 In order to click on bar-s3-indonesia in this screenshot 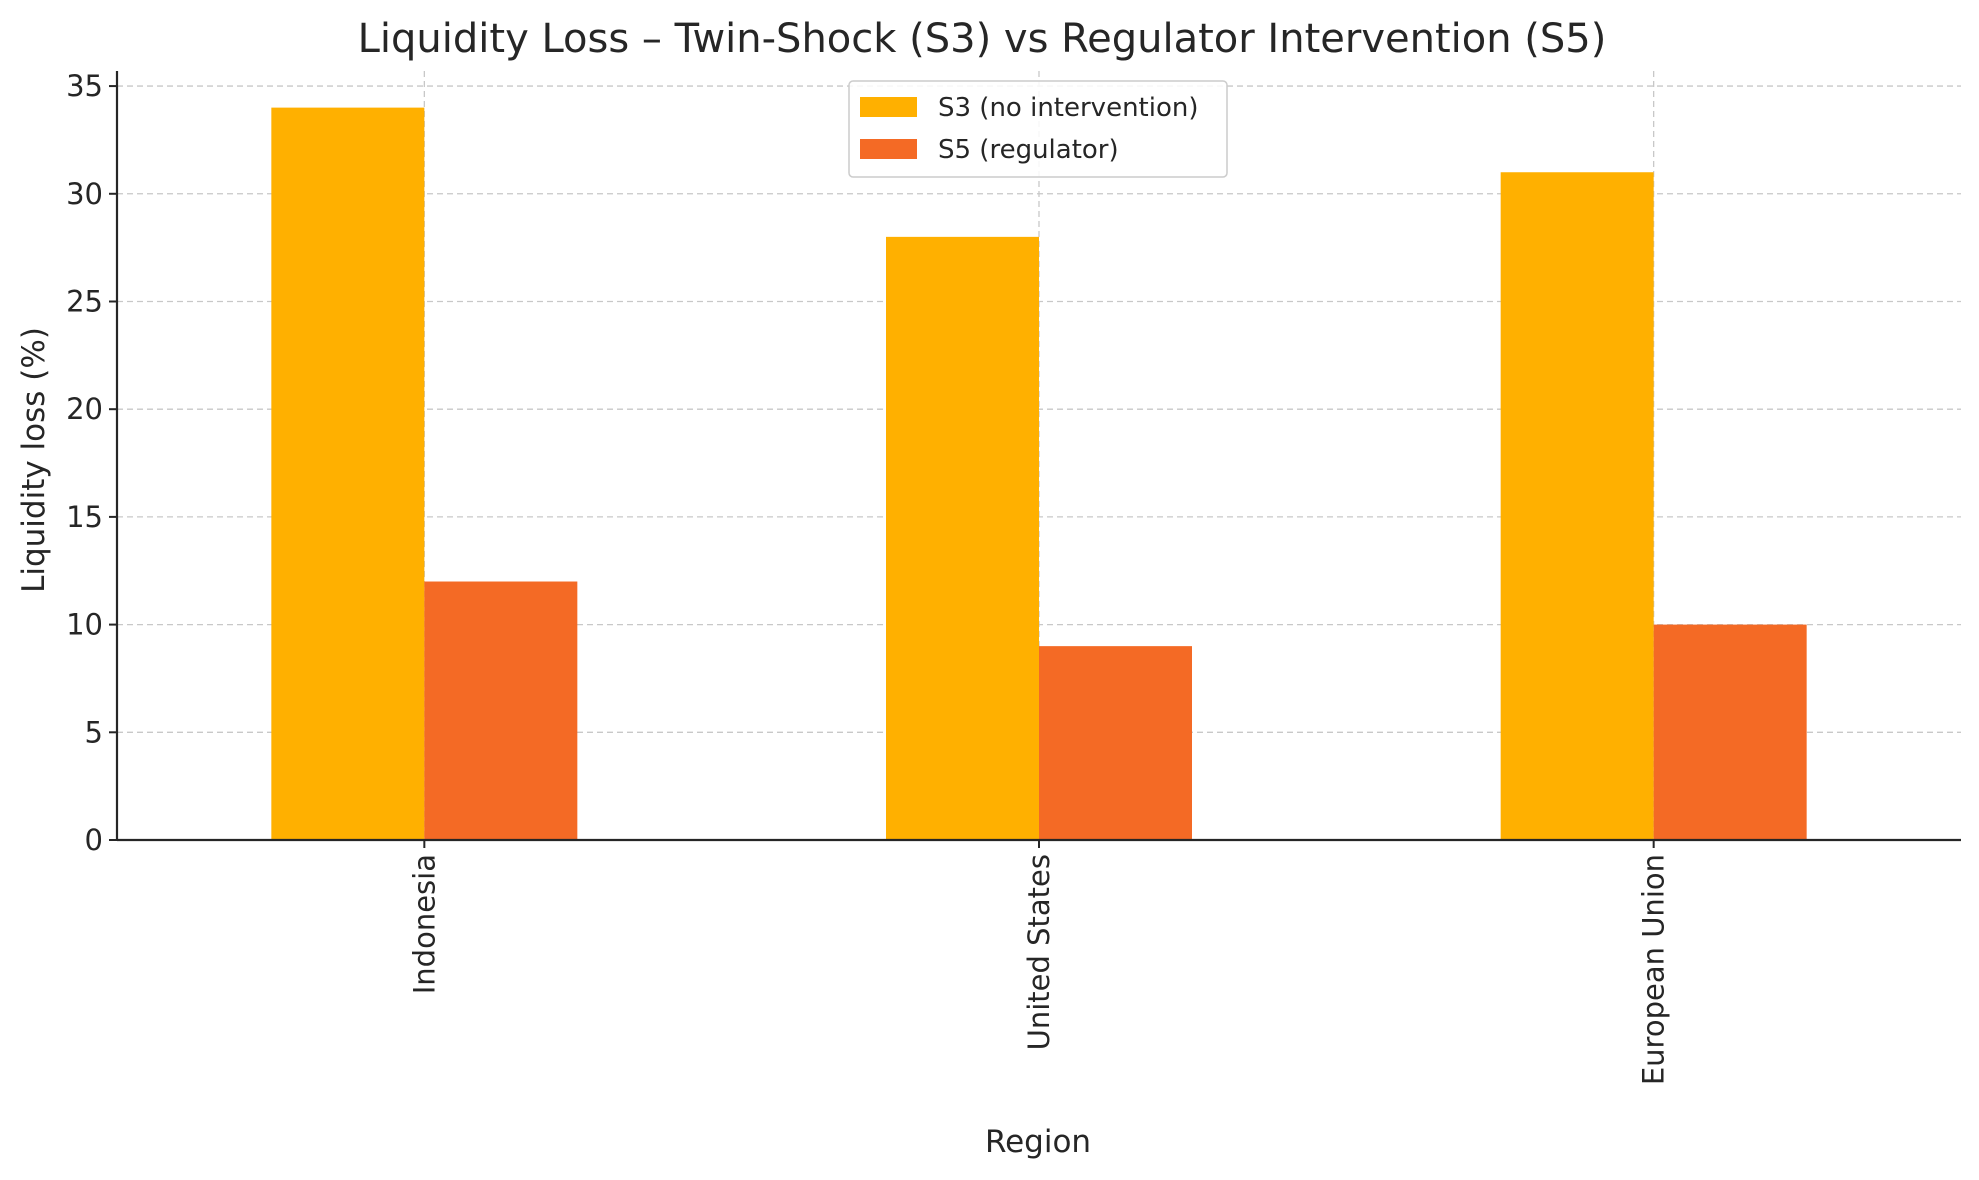, I will do `click(348, 474)`.